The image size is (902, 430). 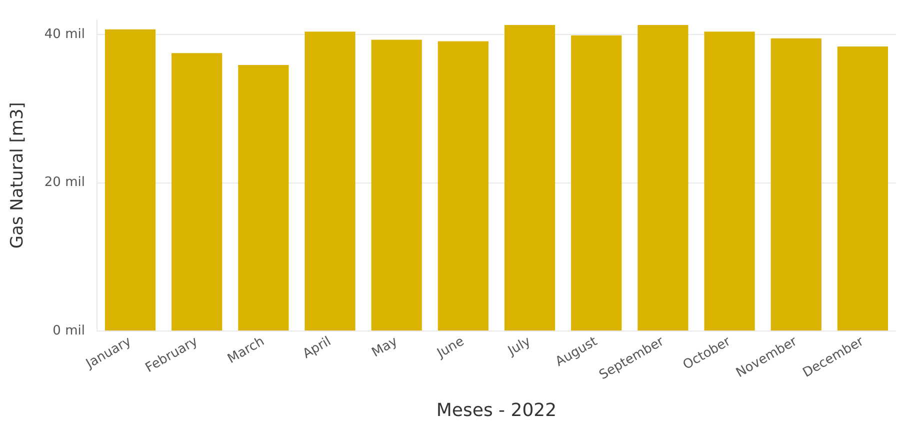 I want to click on x-tick-label: July, so click(x=519, y=347).